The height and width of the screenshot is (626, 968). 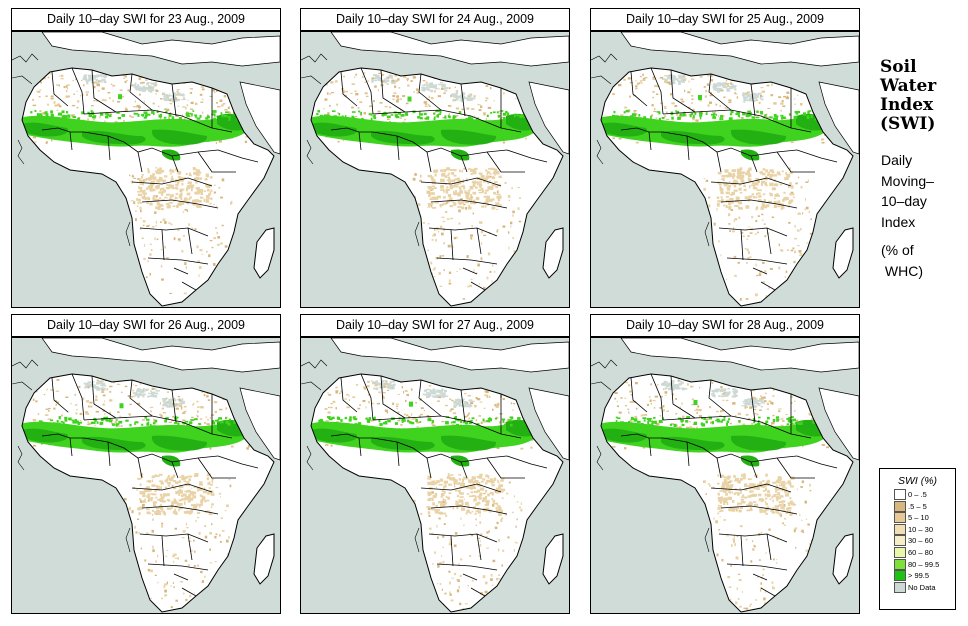 I want to click on panel-title: Daily 10–day SWI for 28 Aug., 2009, so click(x=725, y=325).